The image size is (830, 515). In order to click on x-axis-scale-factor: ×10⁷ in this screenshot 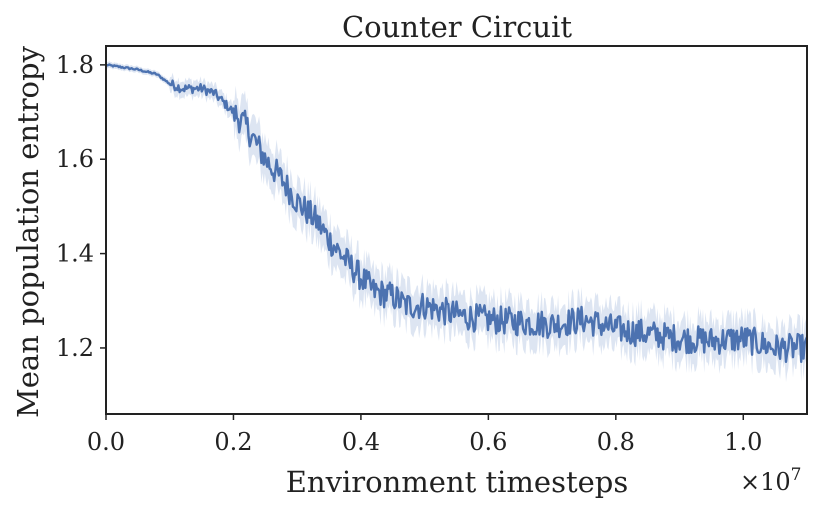, I will do `click(770, 480)`.